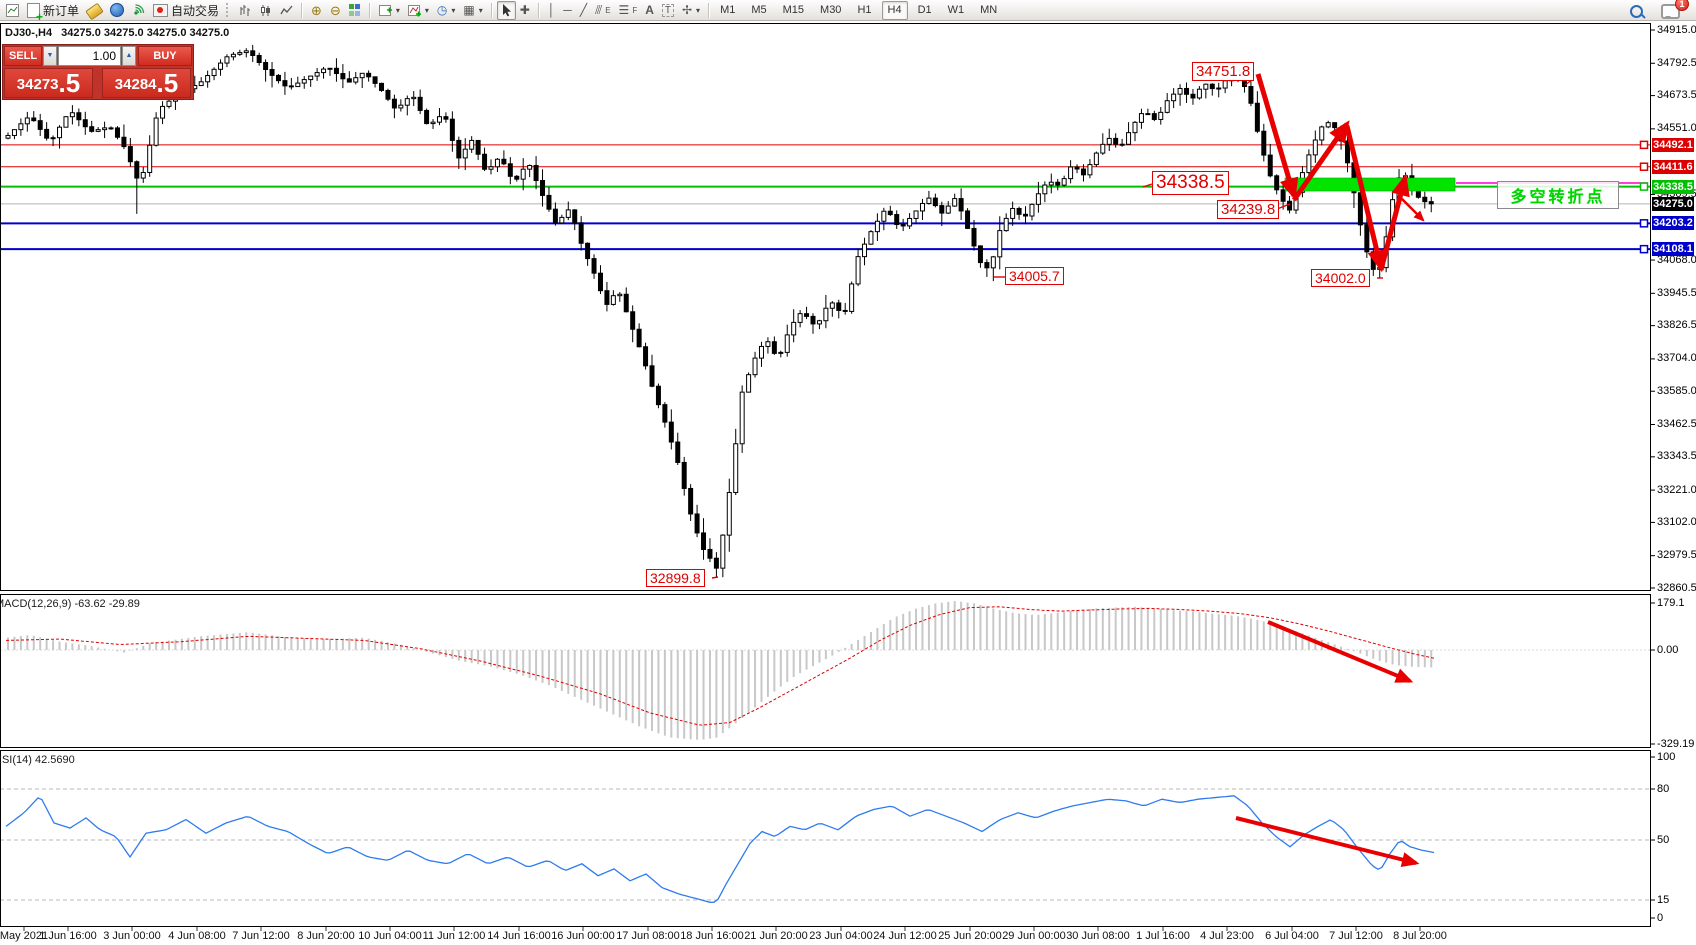 The height and width of the screenshot is (945, 1696). I want to click on new-order-button: 新订单, so click(53, 11).